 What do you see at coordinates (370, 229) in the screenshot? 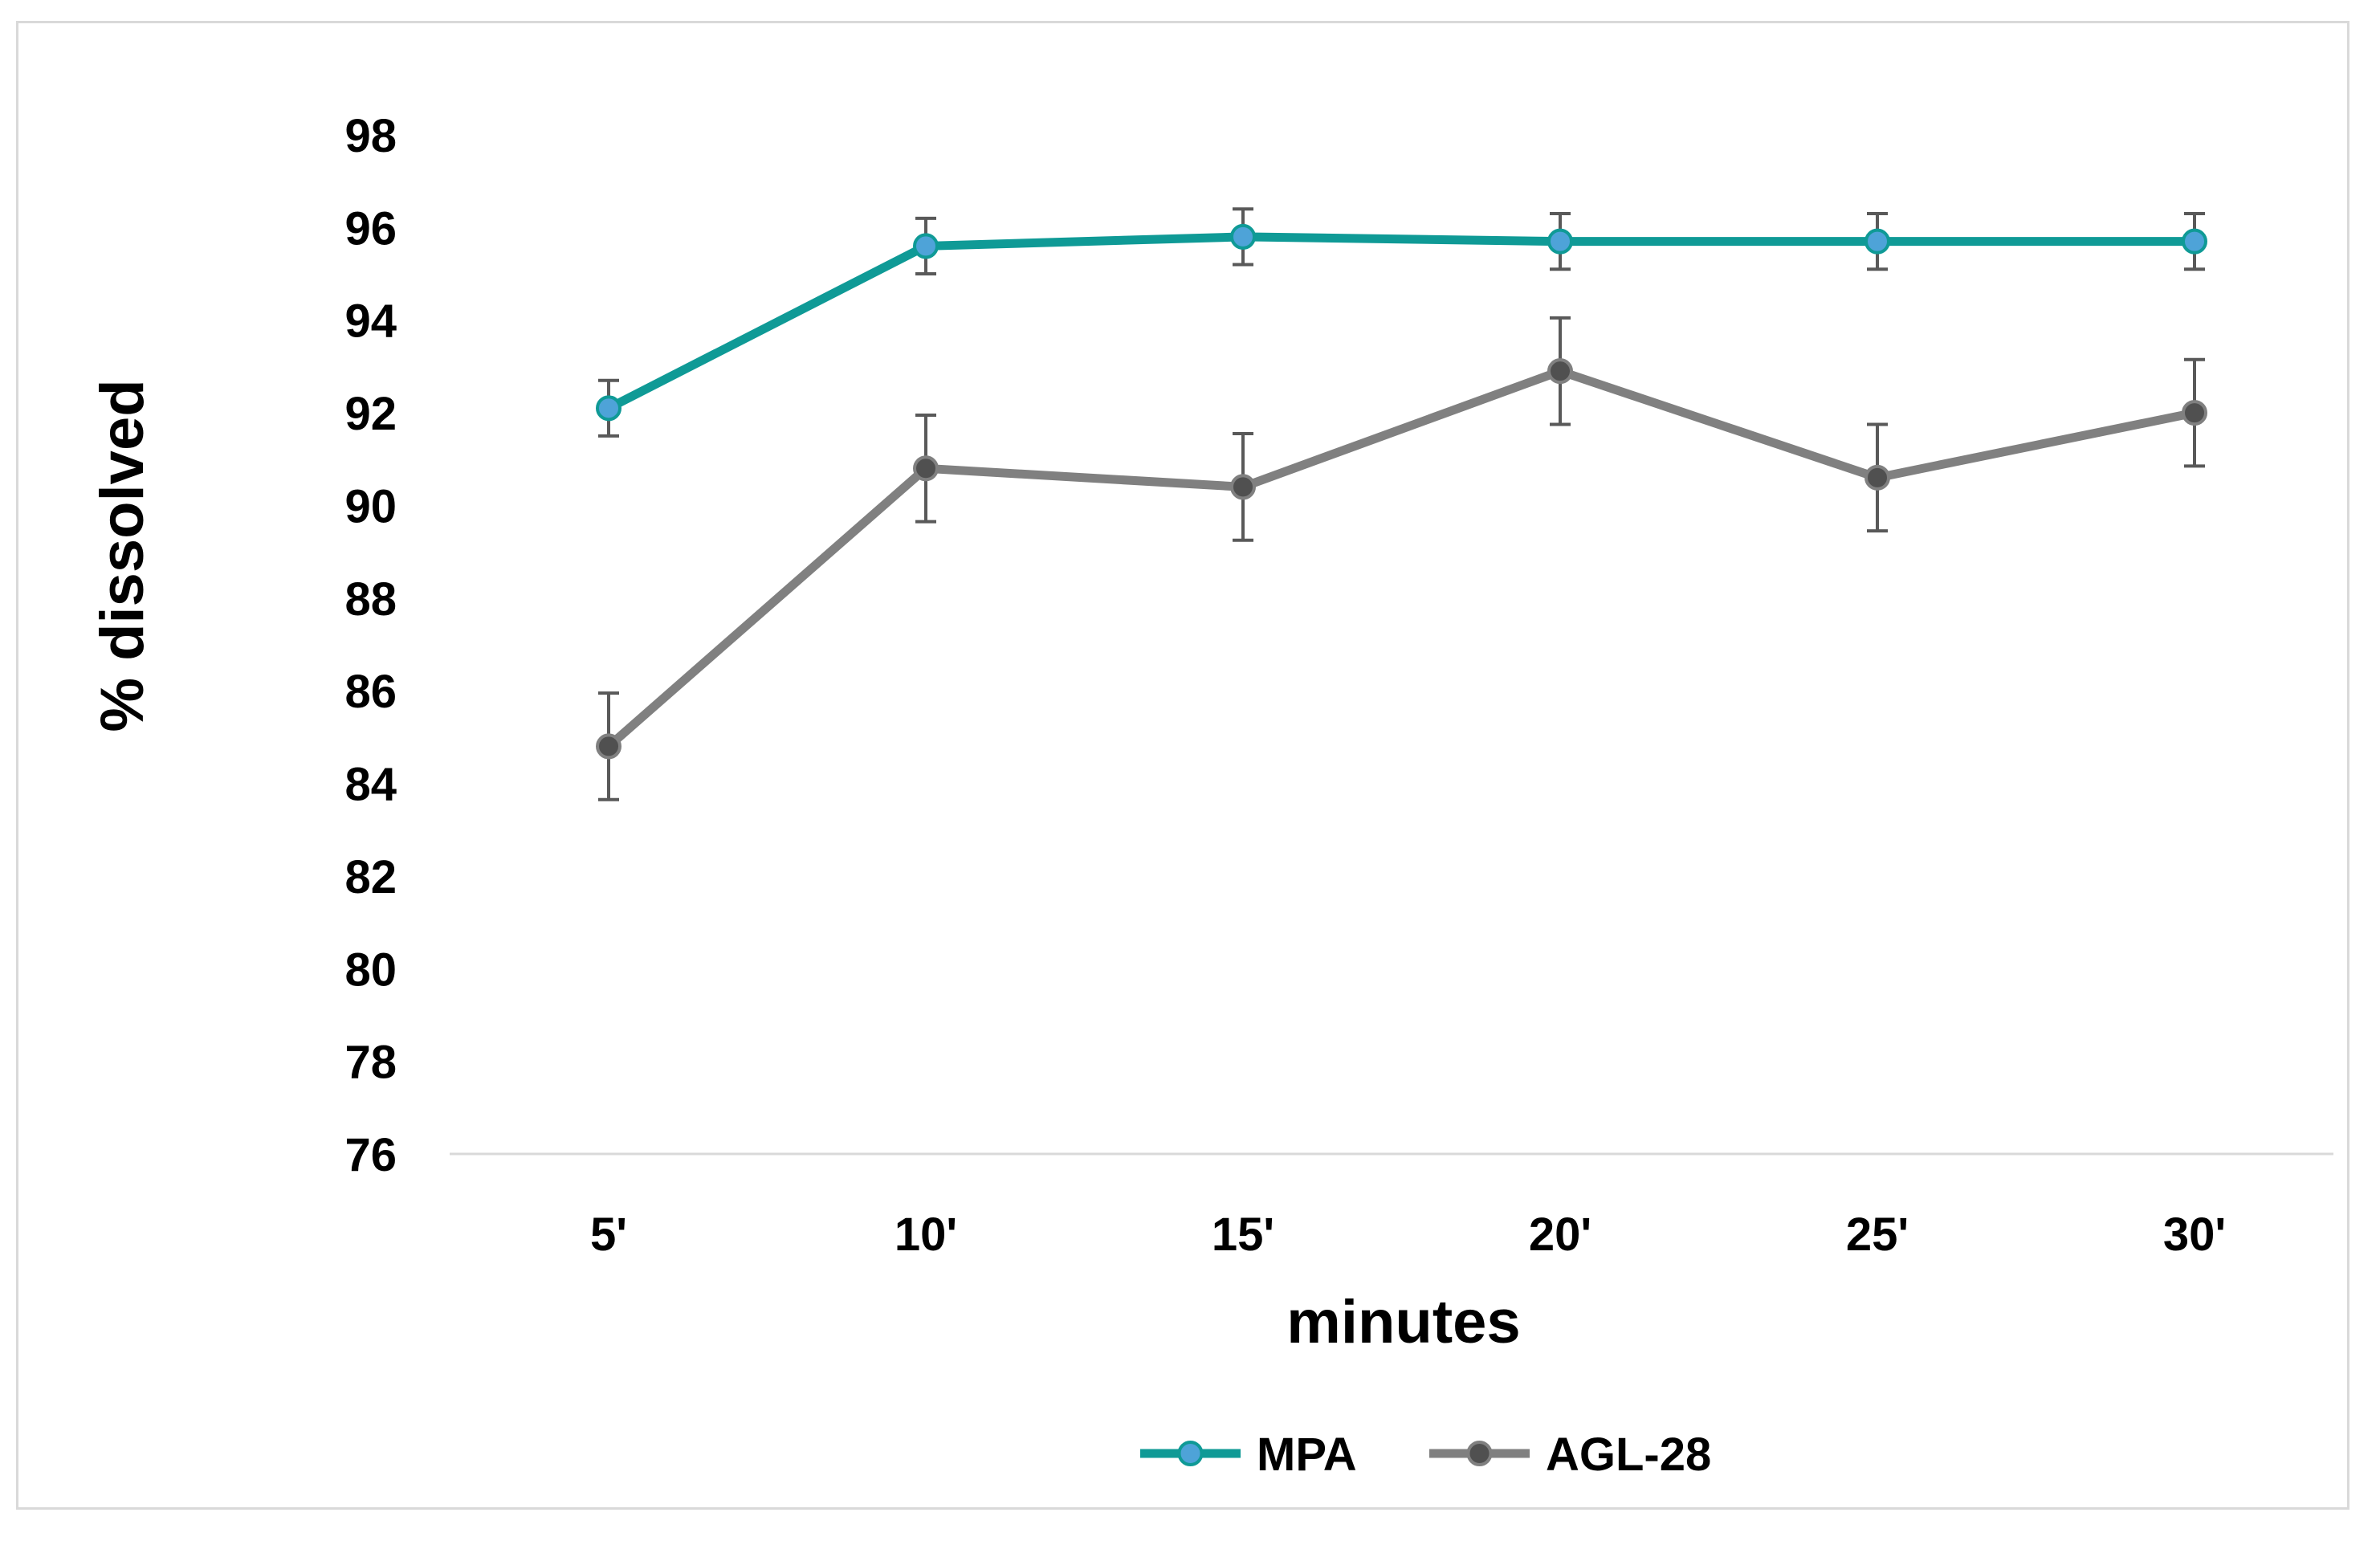
I see `y-tick-label: 96` at bounding box center [370, 229].